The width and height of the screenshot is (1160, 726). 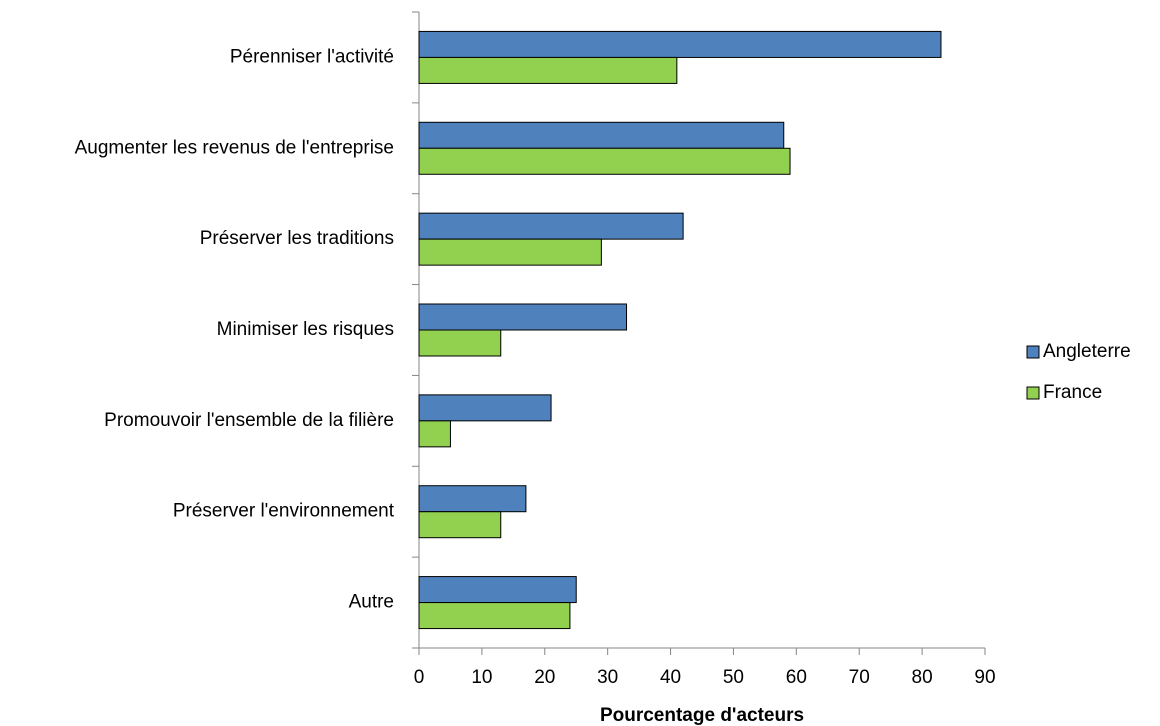 What do you see at coordinates (1087, 351) in the screenshot?
I see `legend-label: Angleterre` at bounding box center [1087, 351].